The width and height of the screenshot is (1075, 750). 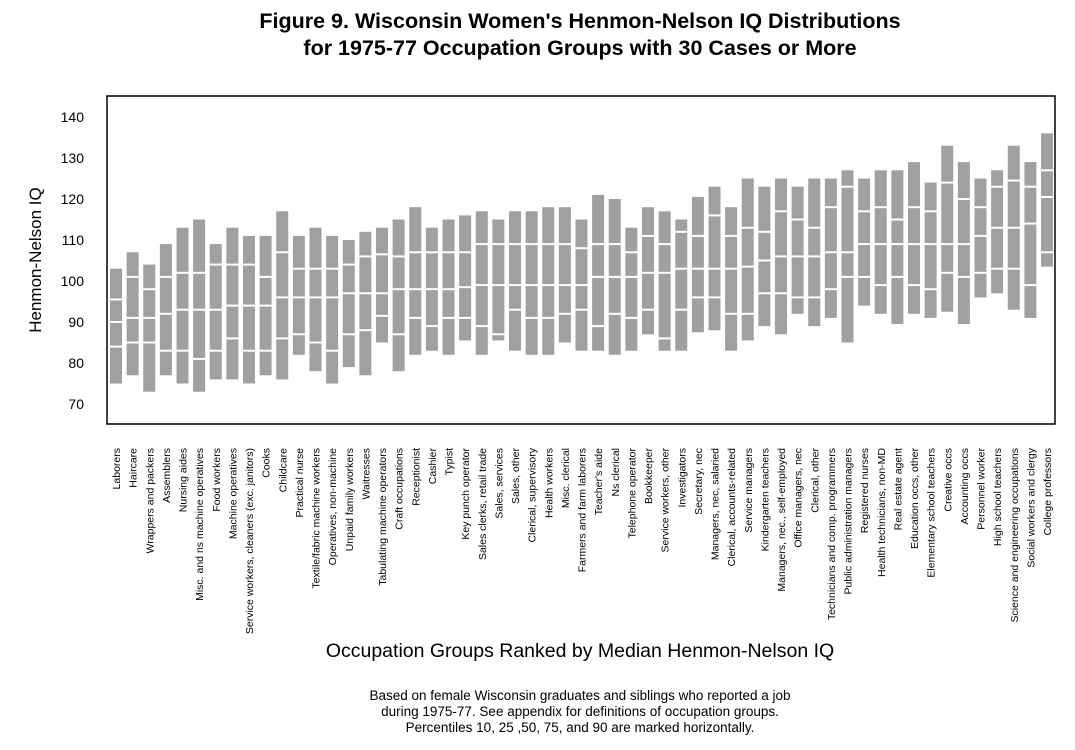 What do you see at coordinates (317, 518) in the screenshot?
I see `x-tick-label: Textile/fabric machine workers` at bounding box center [317, 518].